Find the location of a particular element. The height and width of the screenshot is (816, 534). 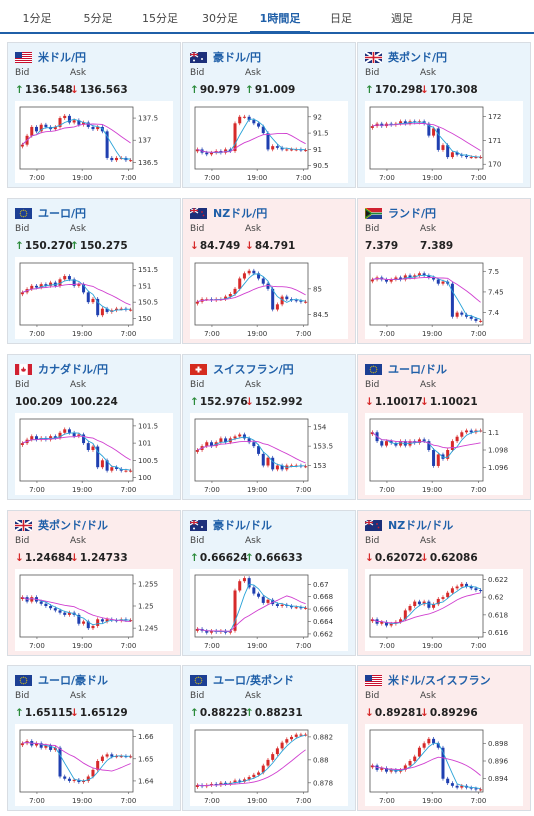

tab-1hour: 1時間足 is located at coordinates (280, 17).